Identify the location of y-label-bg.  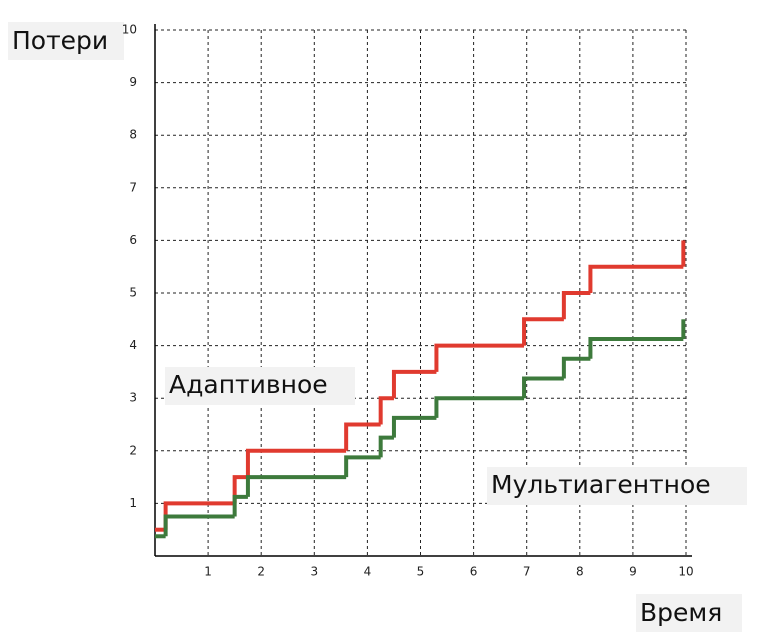
(66, 41).